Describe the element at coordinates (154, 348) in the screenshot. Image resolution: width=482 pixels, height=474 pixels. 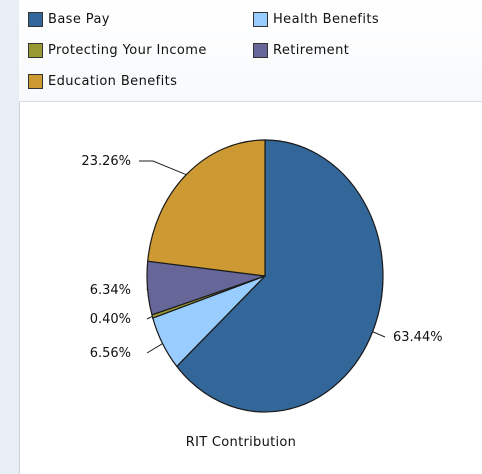
I see `leader-line-health-benefits` at that location.